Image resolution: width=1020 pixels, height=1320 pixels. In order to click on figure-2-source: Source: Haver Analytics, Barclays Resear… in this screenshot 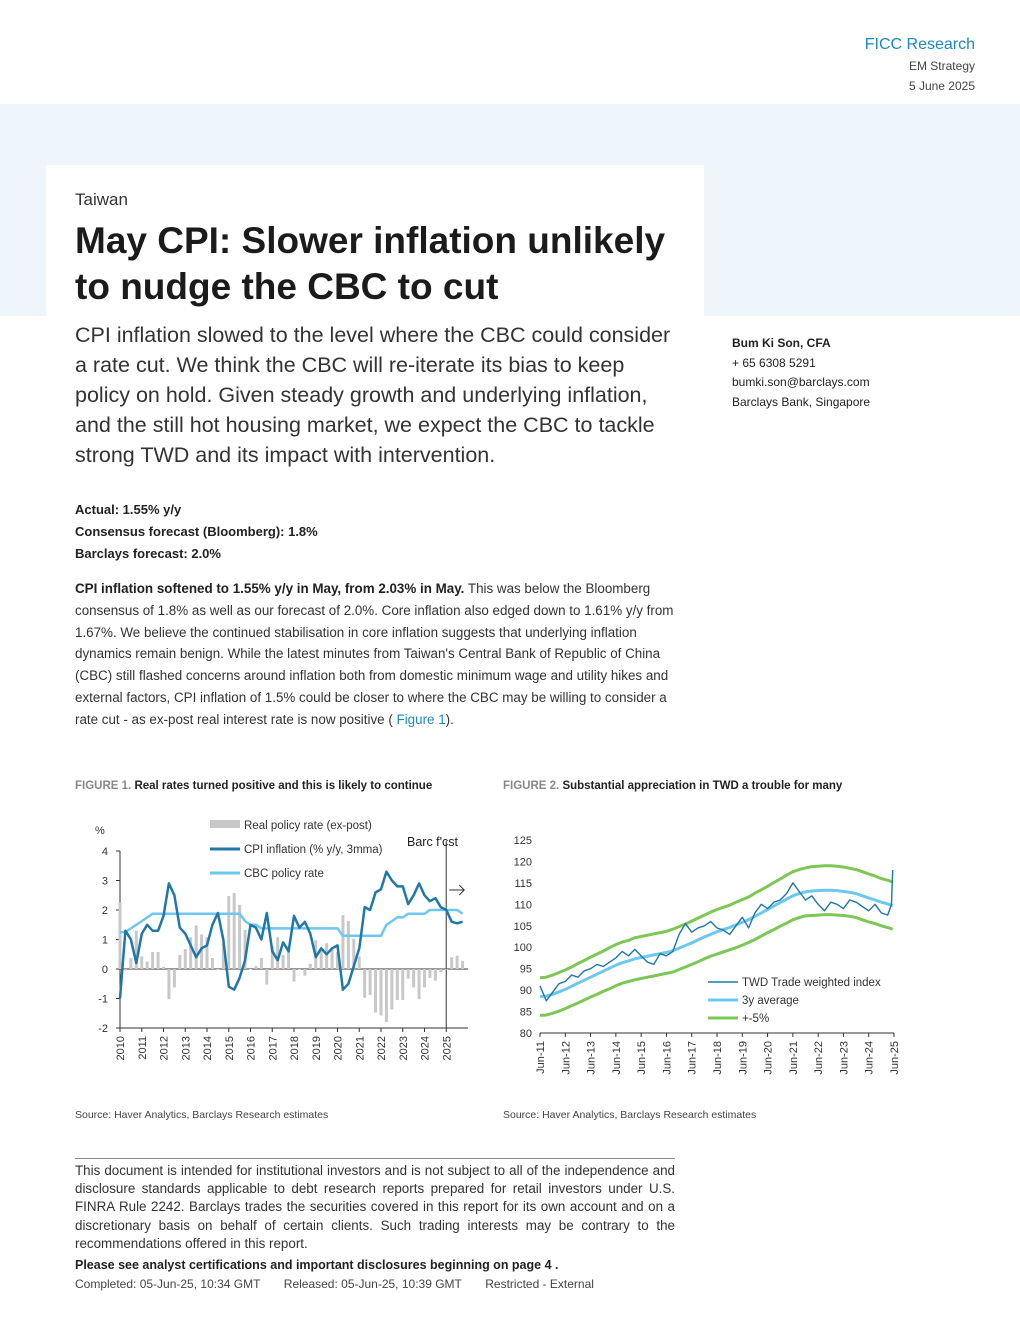, I will do `click(630, 1115)`.